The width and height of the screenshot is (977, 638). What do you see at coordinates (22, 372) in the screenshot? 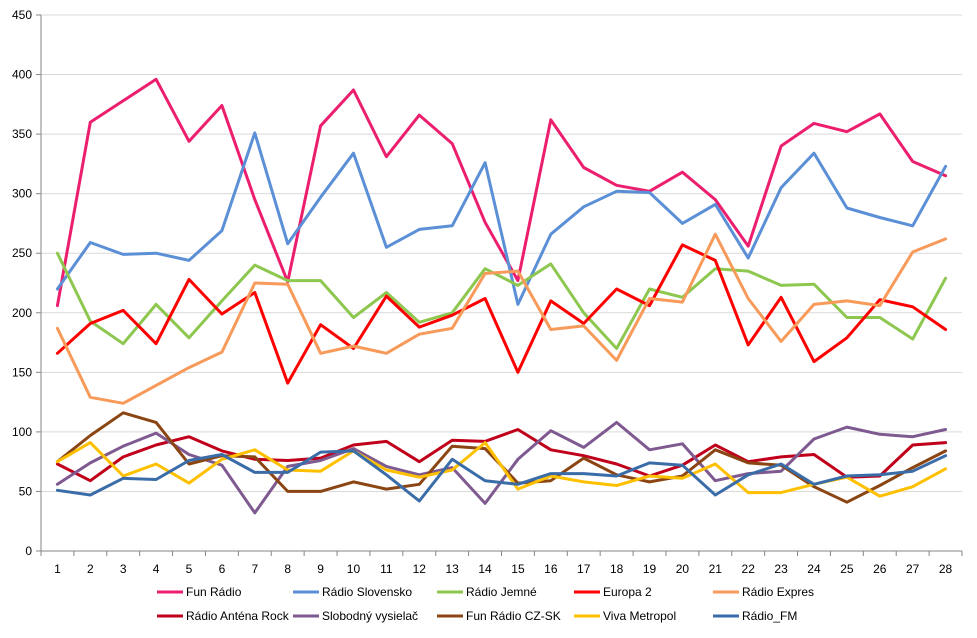
I see `y-tick-label: 150` at bounding box center [22, 372].